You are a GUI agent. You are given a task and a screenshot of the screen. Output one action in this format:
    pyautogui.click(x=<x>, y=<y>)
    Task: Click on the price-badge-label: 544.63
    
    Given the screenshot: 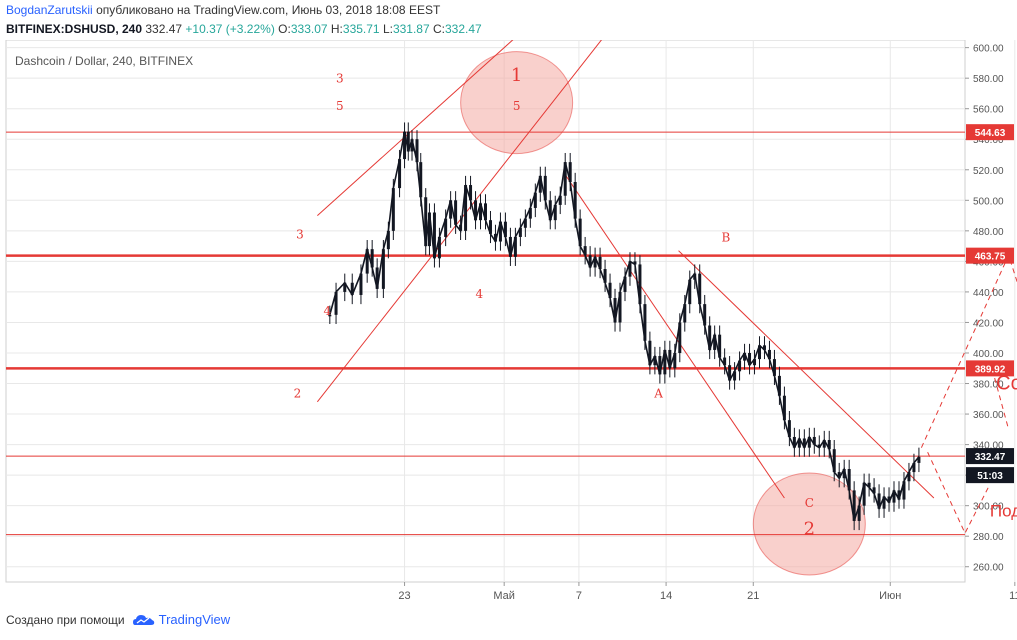 What is the action you would take?
    pyautogui.click(x=990, y=133)
    